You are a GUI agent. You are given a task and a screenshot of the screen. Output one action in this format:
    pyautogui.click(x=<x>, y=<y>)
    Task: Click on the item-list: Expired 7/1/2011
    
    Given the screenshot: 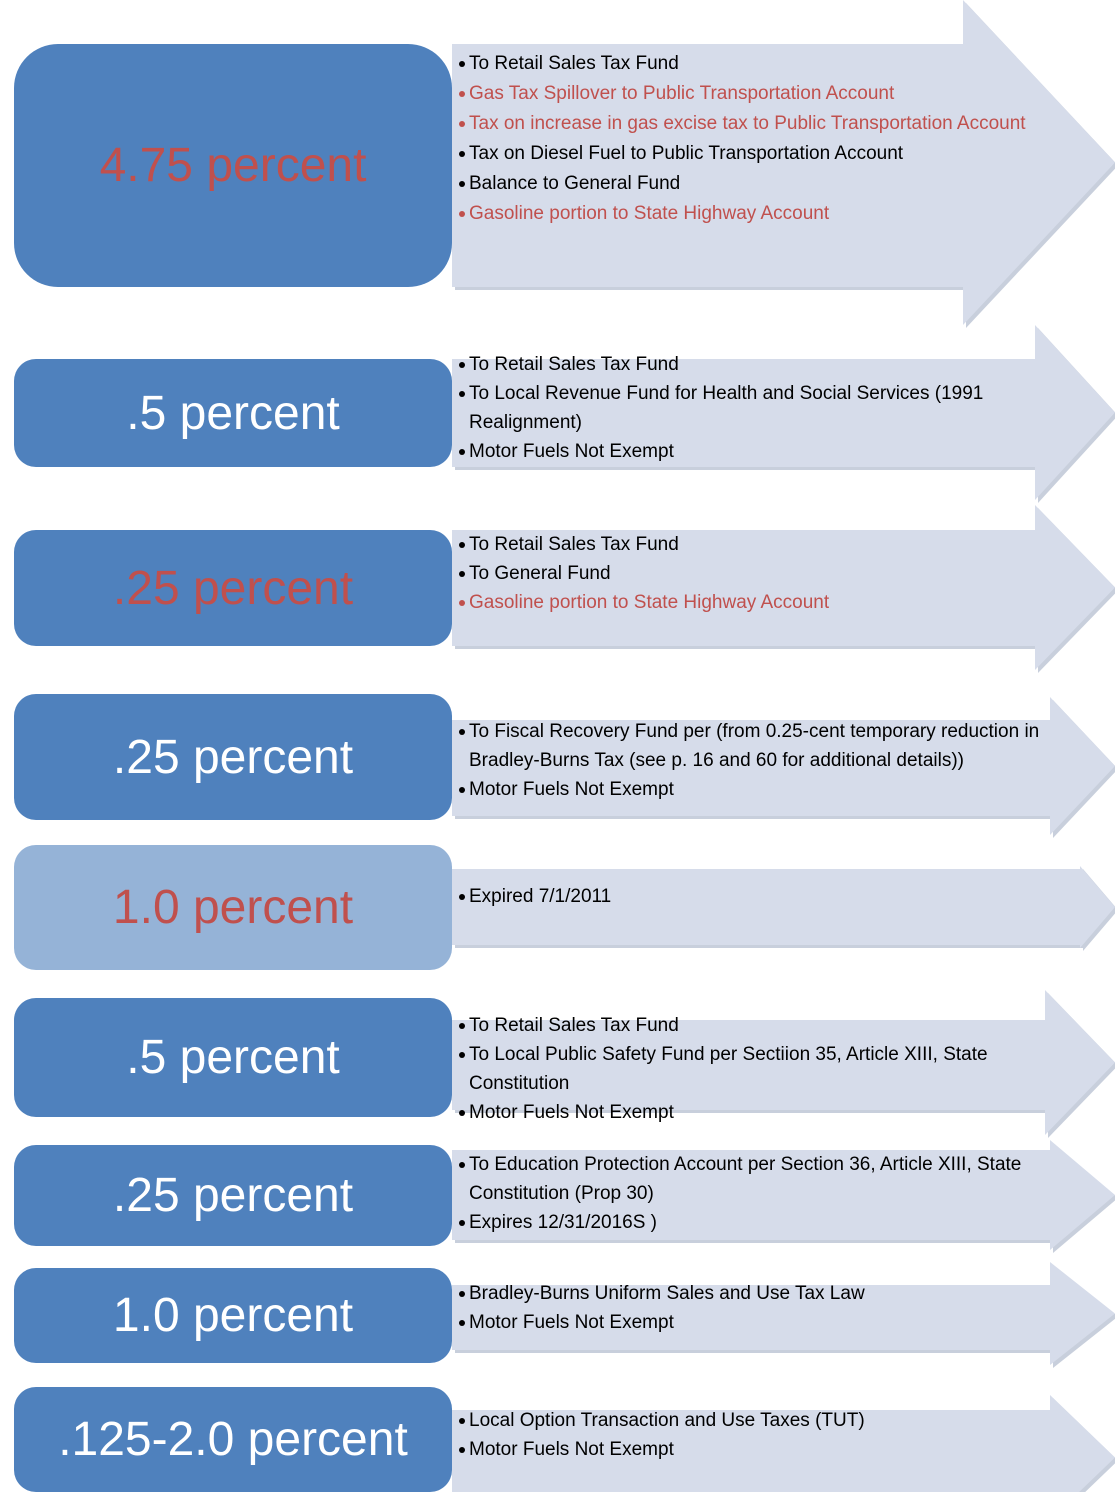 What is the action you would take?
    pyautogui.click(x=758, y=896)
    